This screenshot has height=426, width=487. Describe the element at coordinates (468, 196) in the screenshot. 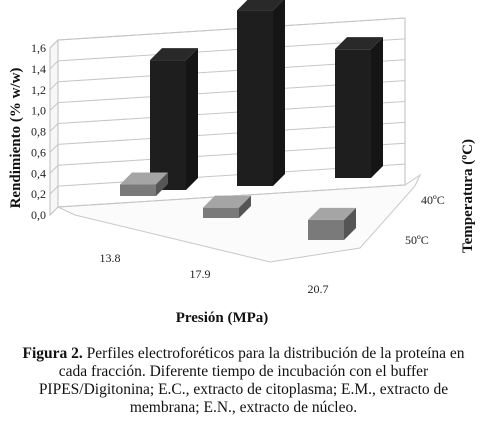

I see `z-axis-title: Temperatura (ºC)` at that location.